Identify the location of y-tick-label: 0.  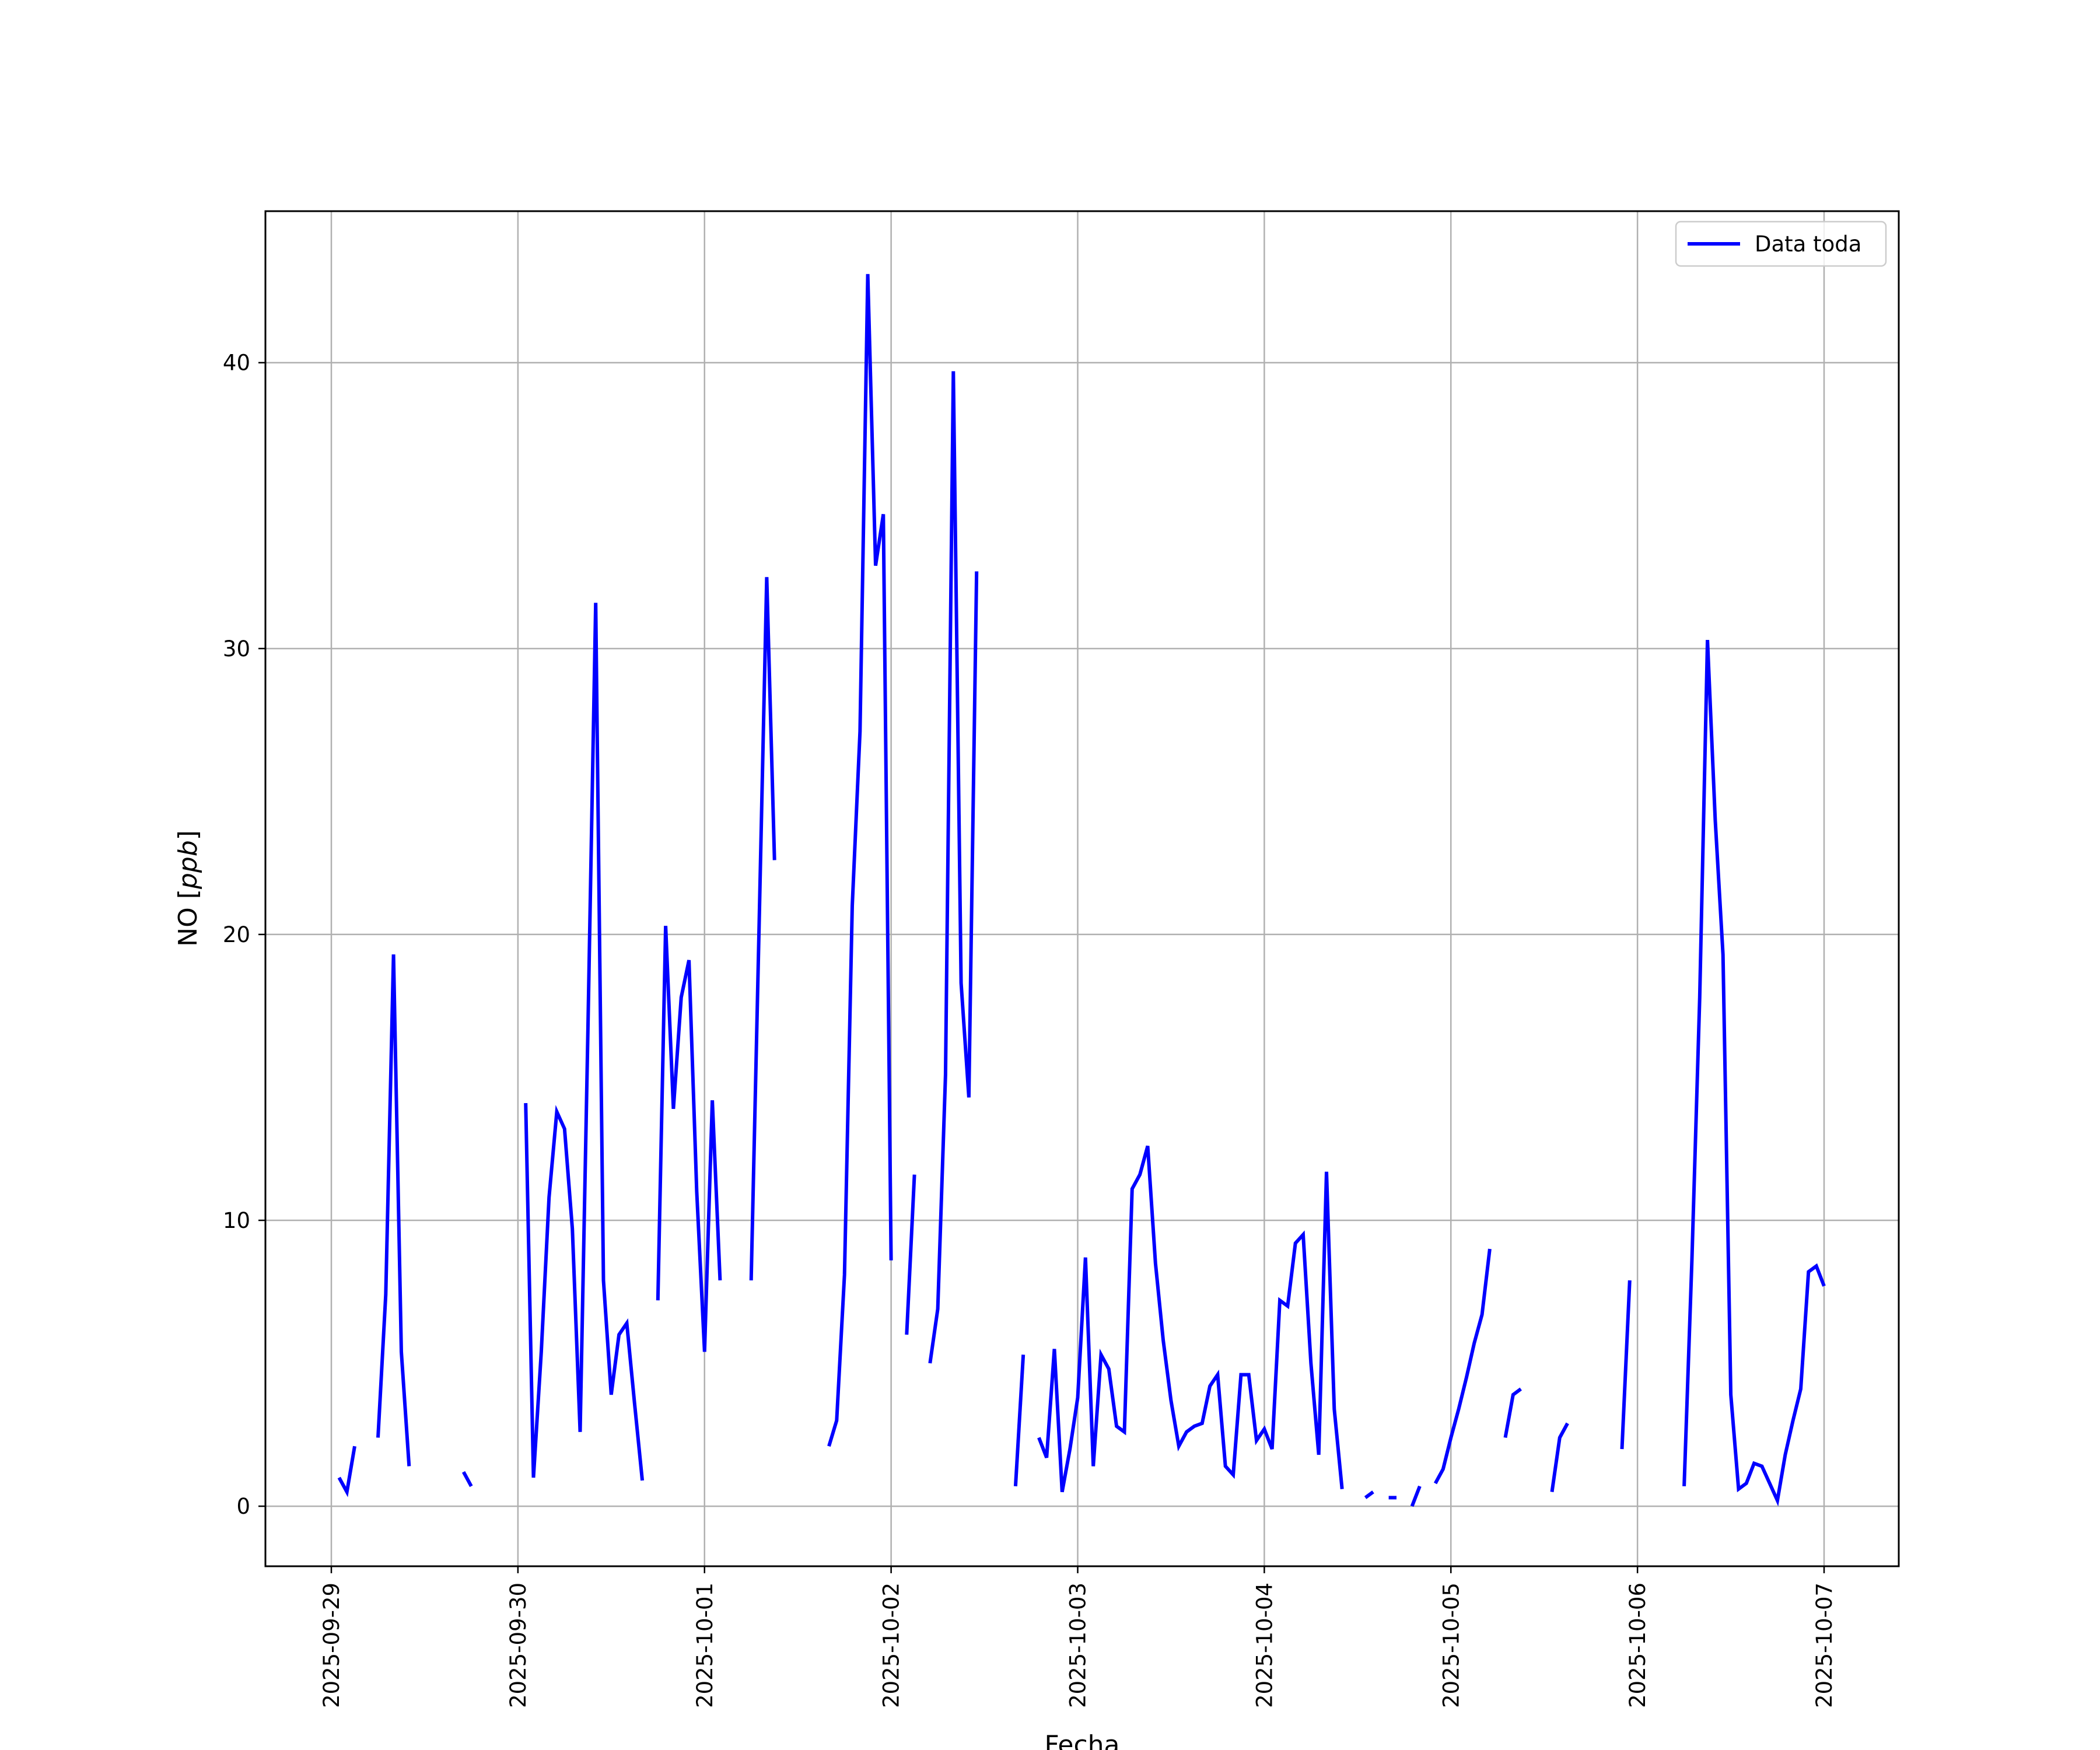
(243, 1506).